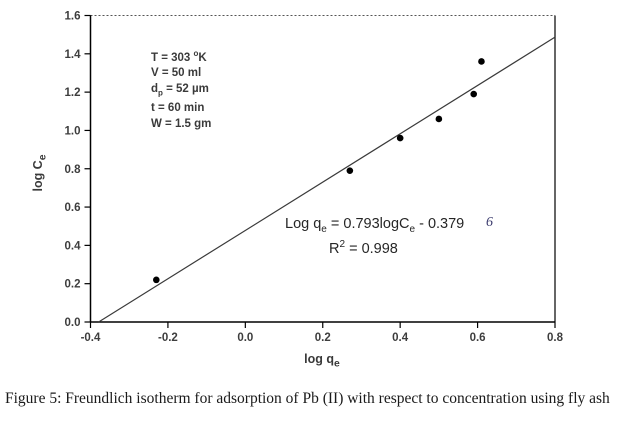 This screenshot has width=642, height=428. Describe the element at coordinates (73, 208) in the screenshot. I see `y-tick-label: 0.6` at that location.